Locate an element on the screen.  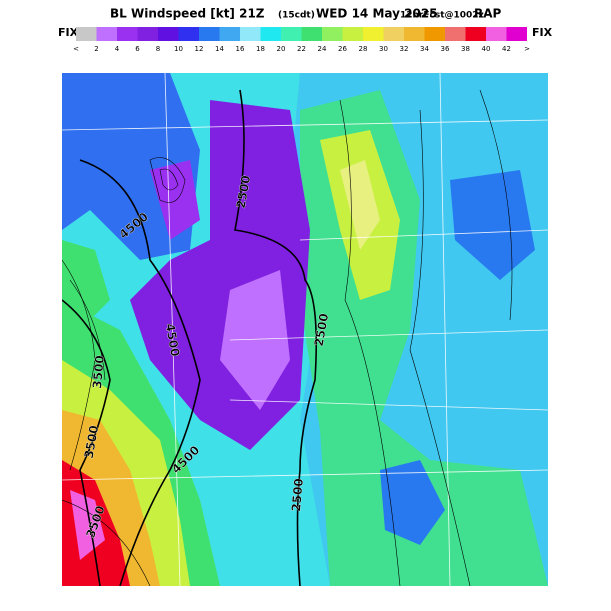
colorbar-tick-label: 34 is located at coordinates (424, 49).